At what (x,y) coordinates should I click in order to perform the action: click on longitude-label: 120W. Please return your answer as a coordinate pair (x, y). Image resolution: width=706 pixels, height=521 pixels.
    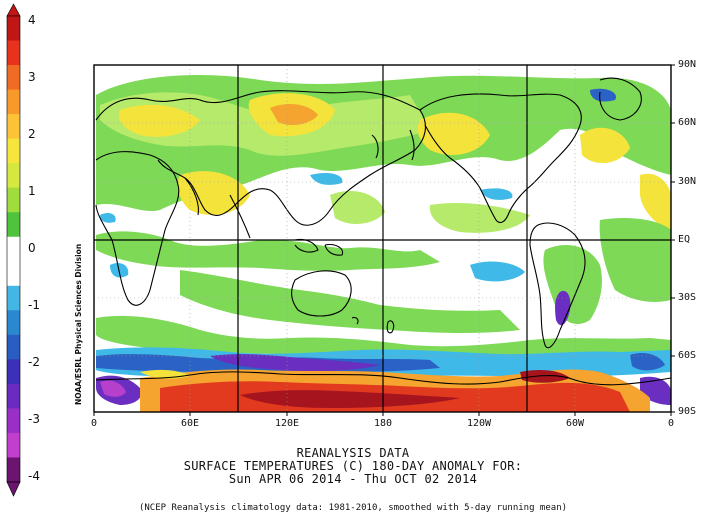
    Looking at the image, I should click on (479, 423).